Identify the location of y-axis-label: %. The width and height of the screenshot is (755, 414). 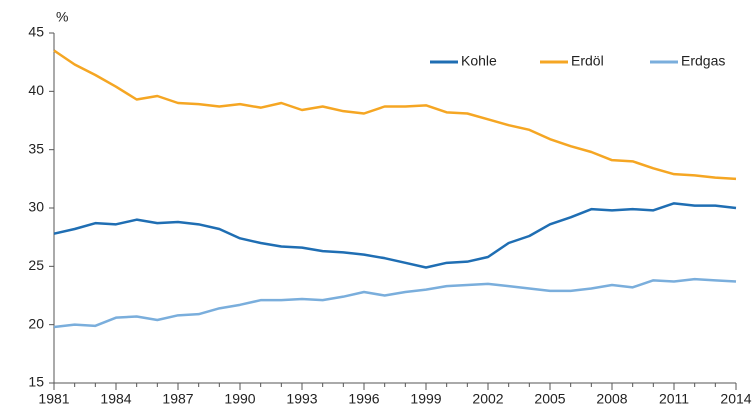
(62, 17).